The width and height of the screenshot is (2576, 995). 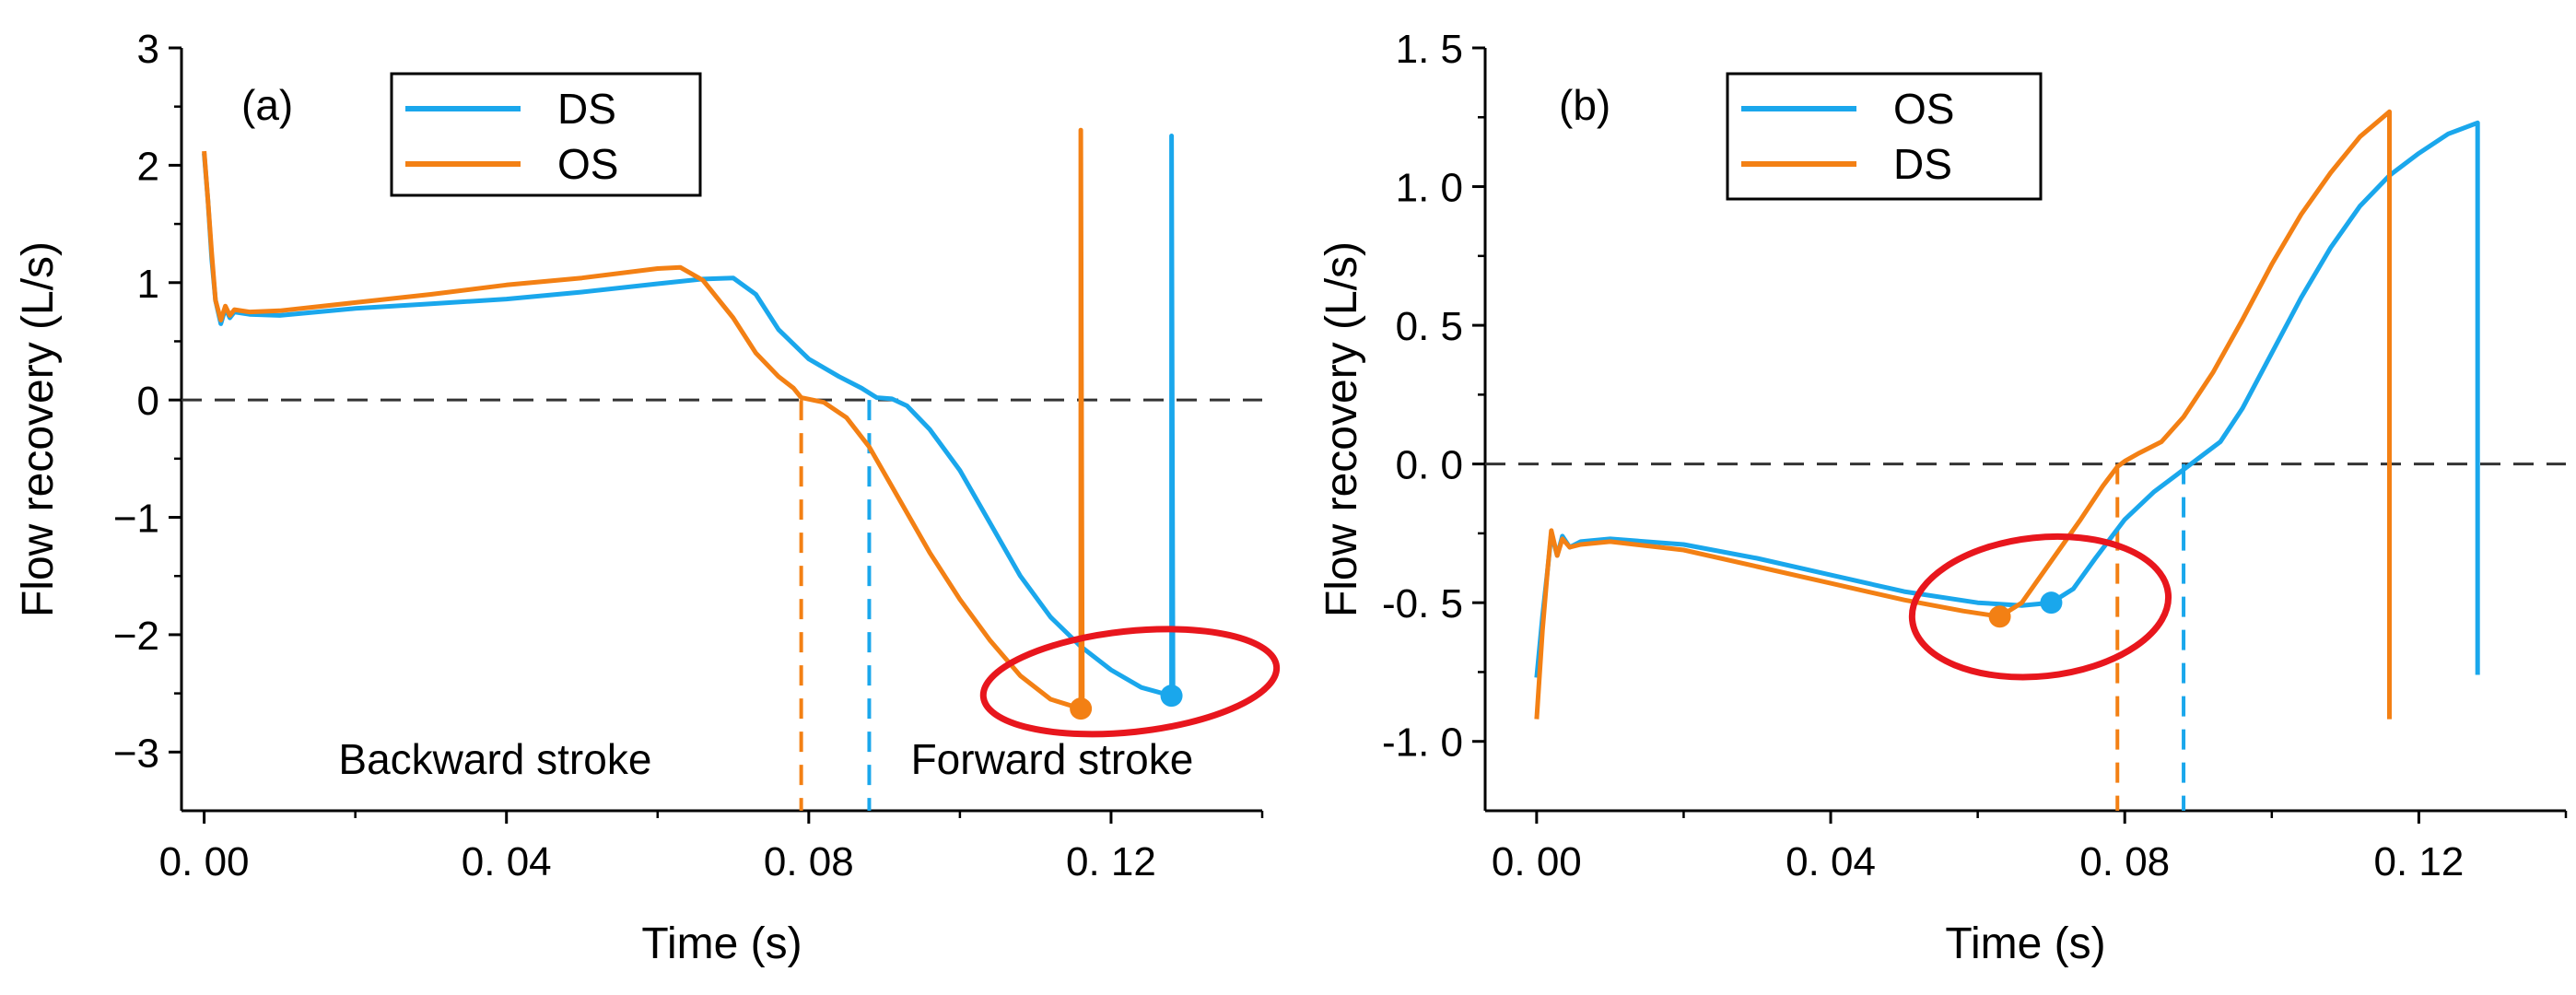 What do you see at coordinates (136, 753) in the screenshot?
I see `y-tick-label: −3` at bounding box center [136, 753].